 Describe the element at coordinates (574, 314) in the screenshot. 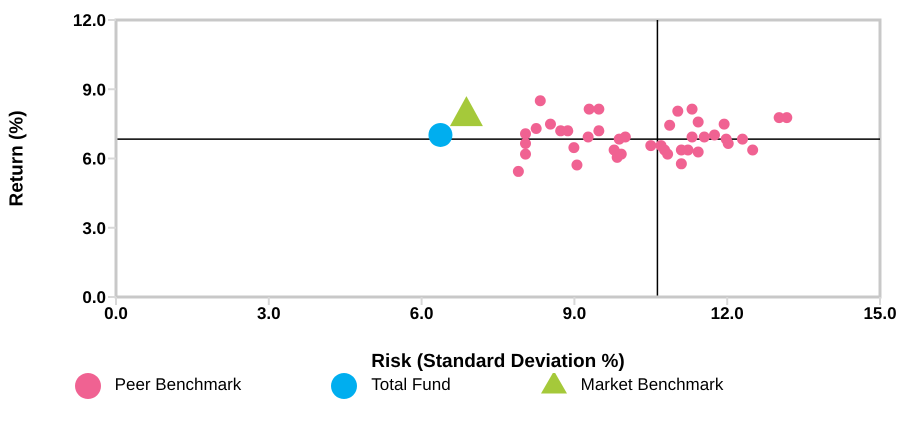

I see `x-tick-label: 9.0` at that location.